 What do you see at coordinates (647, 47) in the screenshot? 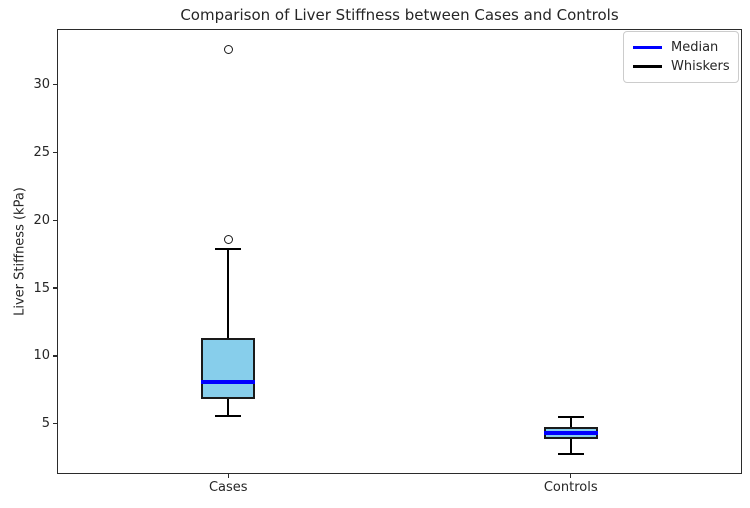
I see `median-line-swatch` at bounding box center [647, 47].